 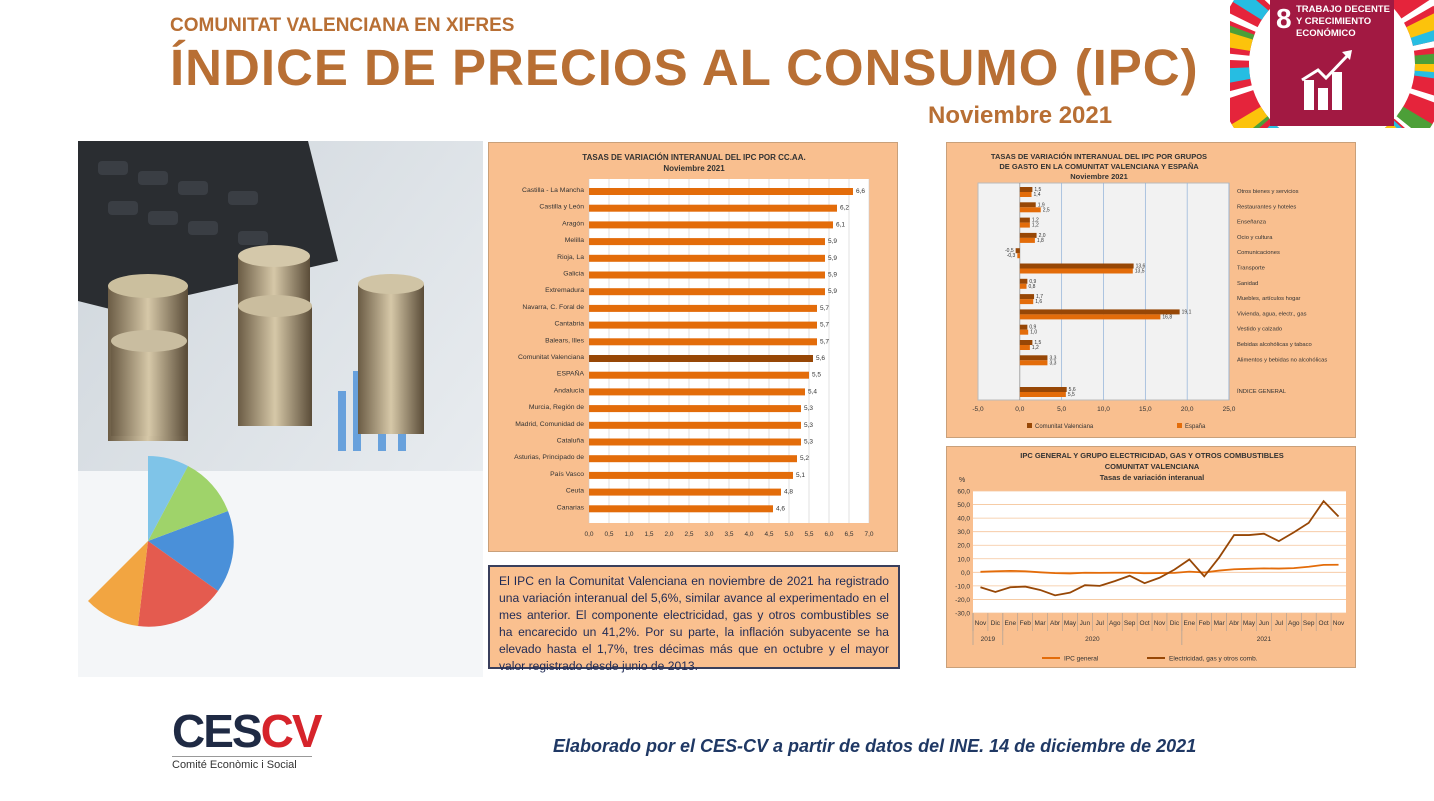 What do you see at coordinates (571, 373) in the screenshot?
I see `category-label: ESPAÑA` at bounding box center [571, 373].